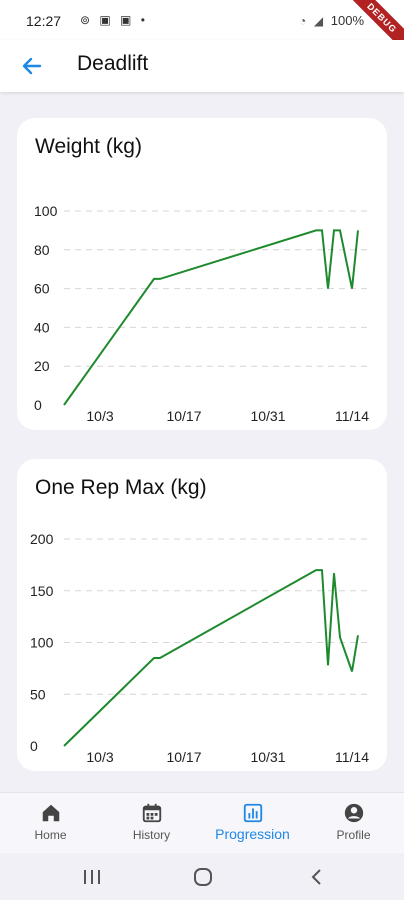  Describe the element at coordinates (42, 366) in the screenshot. I see `weight-y-tick-label: 20` at that location.